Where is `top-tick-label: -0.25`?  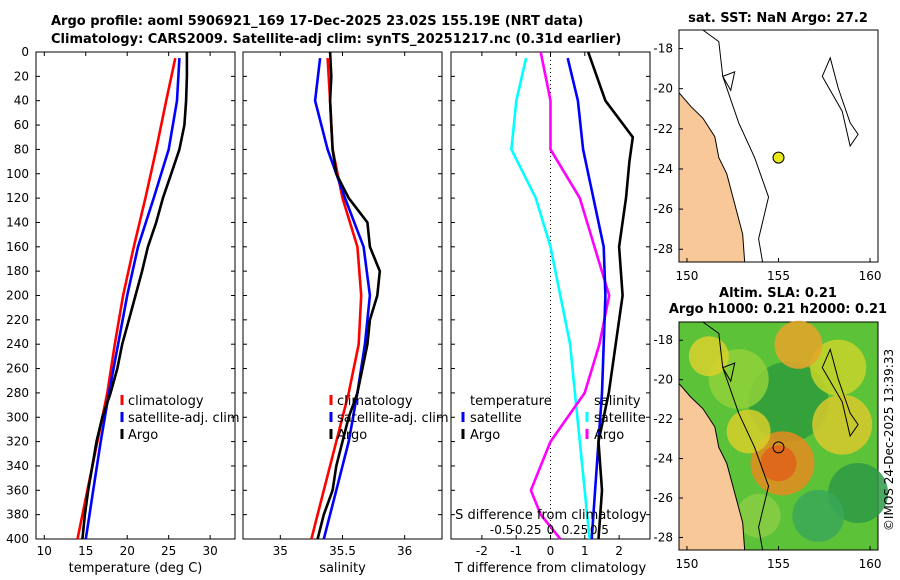 top-tick-label: -0.25 is located at coordinates (526, 530).